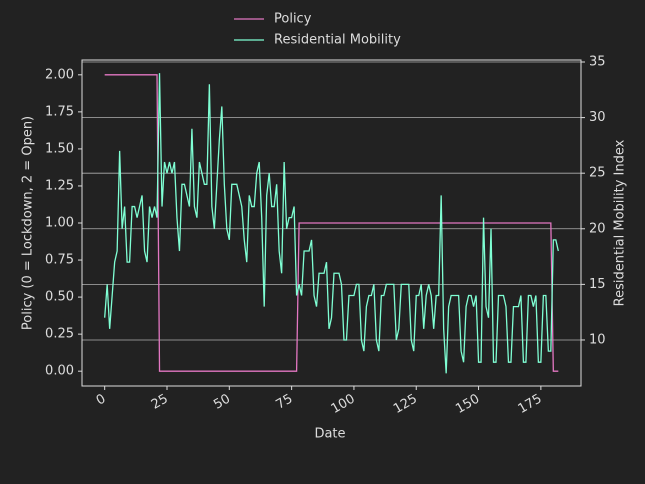 The width and height of the screenshot is (645, 484). Describe the element at coordinates (59, 260) in the screenshot. I see `y-tick-label: 0.75` at that location.